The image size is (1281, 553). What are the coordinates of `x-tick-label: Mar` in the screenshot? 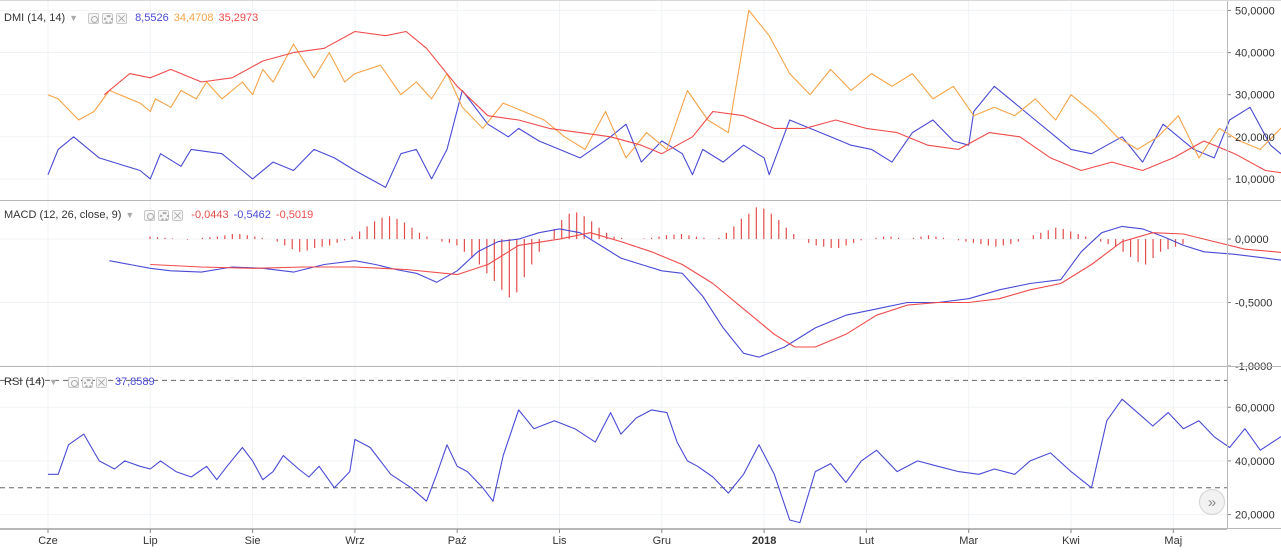 It's located at (968, 541).